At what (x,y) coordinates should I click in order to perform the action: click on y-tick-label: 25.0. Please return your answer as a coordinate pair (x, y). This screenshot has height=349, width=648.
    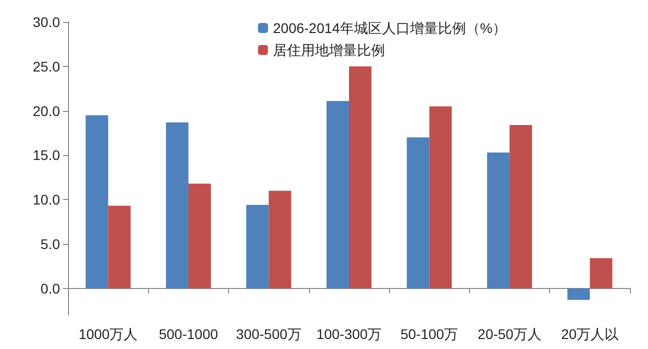
    Looking at the image, I should click on (46, 66).